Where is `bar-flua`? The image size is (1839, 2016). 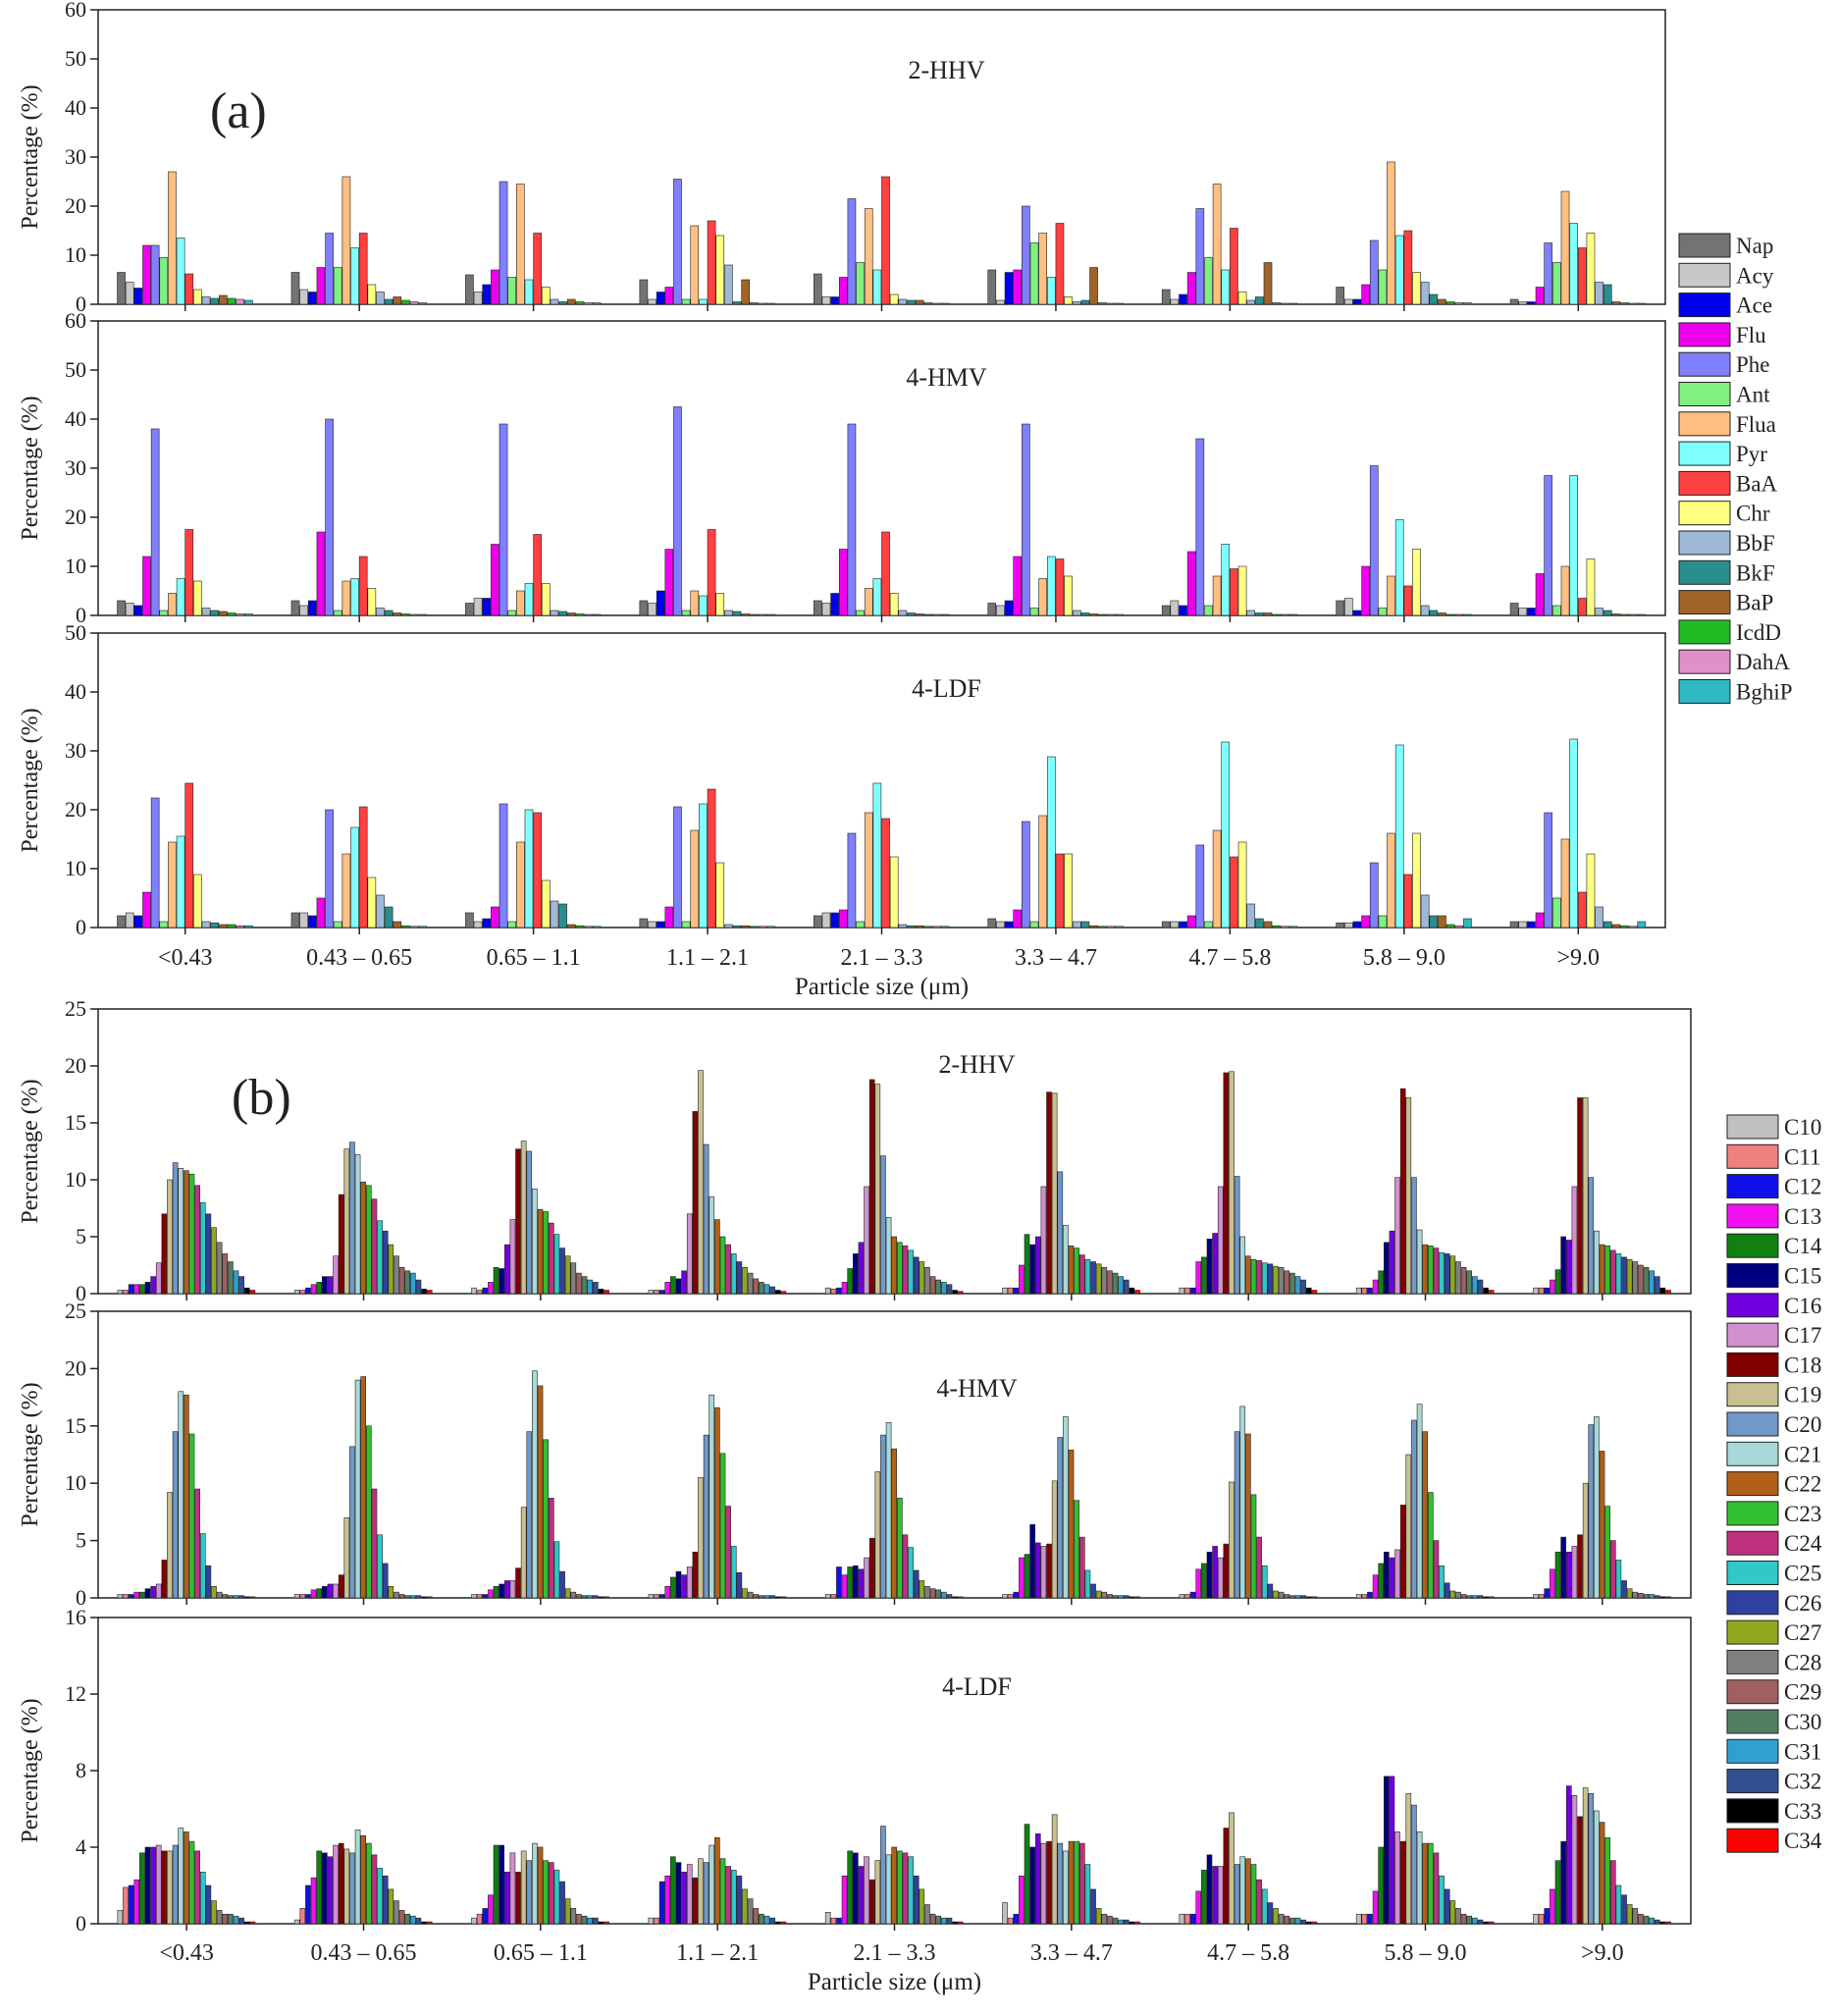 bar-flua is located at coordinates (346, 598).